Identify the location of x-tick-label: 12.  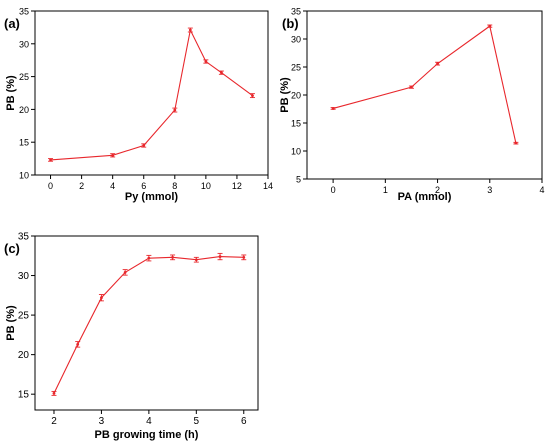
(237, 186).